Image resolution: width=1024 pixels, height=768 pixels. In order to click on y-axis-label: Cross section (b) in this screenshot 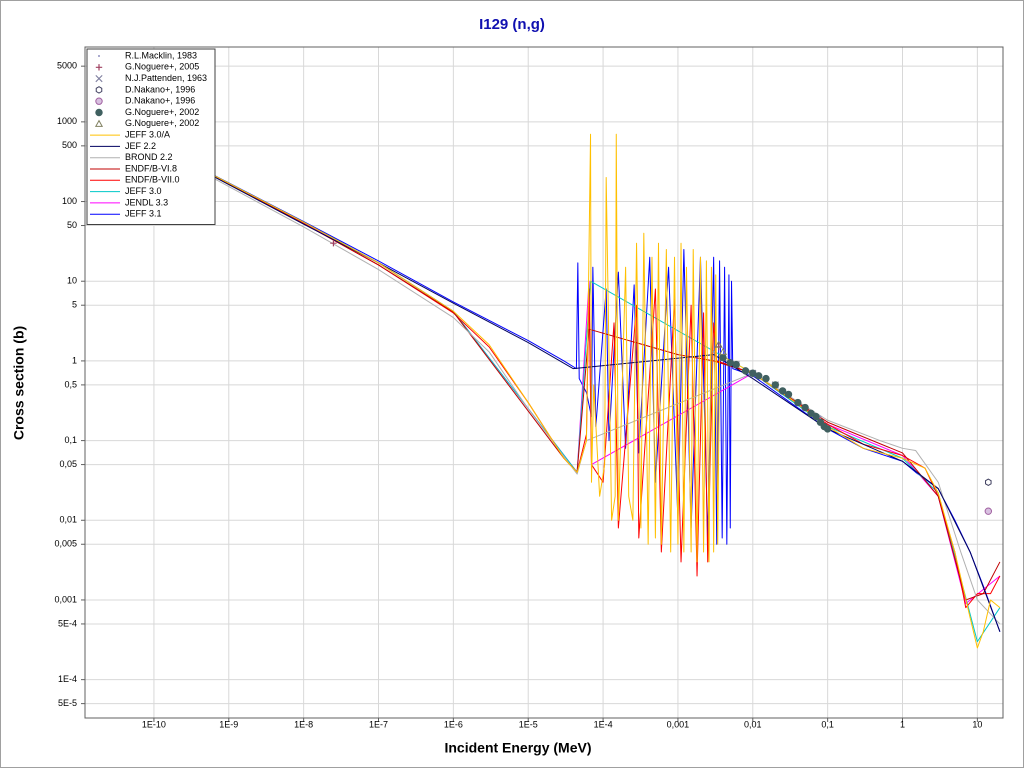, I will do `click(19, 383)`.